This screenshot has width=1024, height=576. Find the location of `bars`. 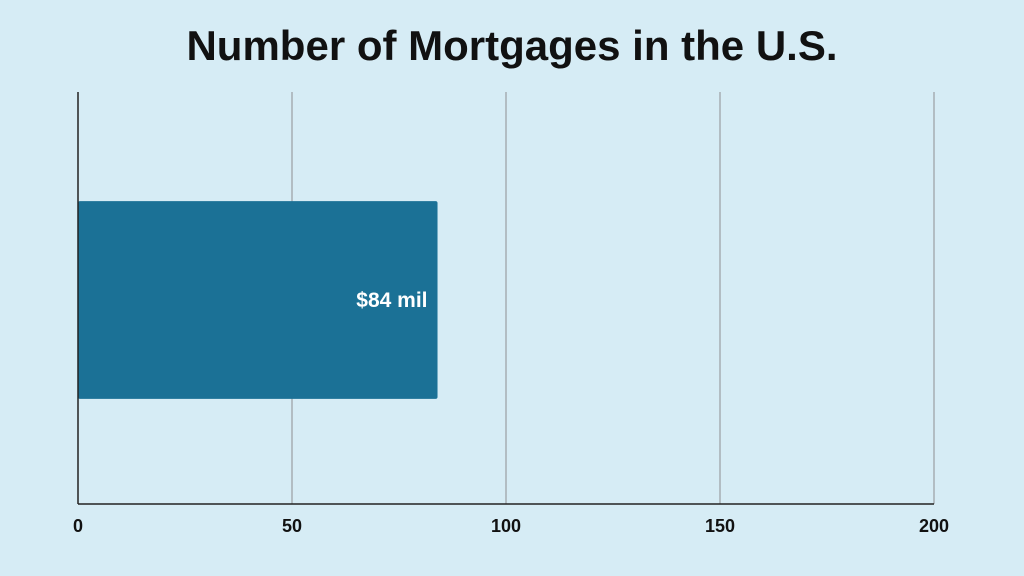

bars is located at coordinates (258, 300).